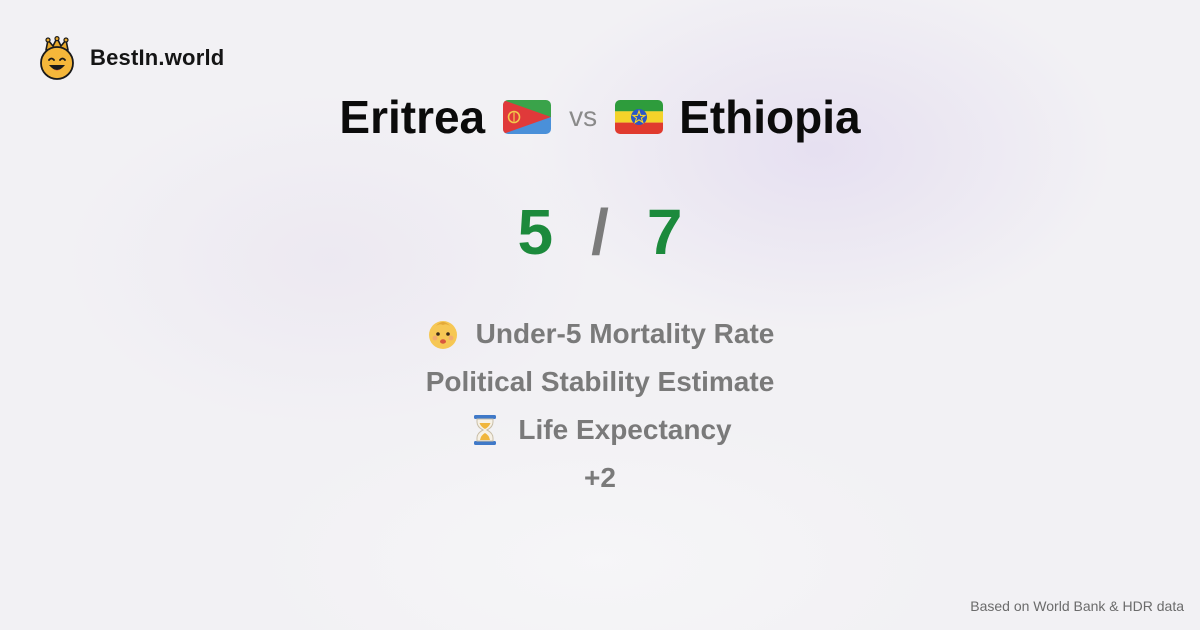 Image resolution: width=1200 pixels, height=630 pixels. I want to click on baby-icon, so click(442, 335).